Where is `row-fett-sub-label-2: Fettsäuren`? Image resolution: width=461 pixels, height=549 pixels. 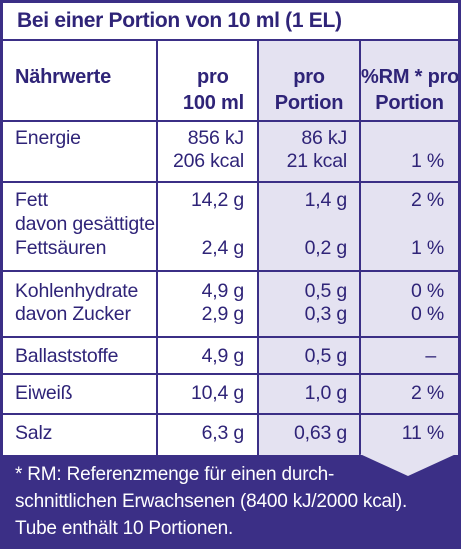 row-fett-sub-label-2: Fettsäuren is located at coordinates (61, 248).